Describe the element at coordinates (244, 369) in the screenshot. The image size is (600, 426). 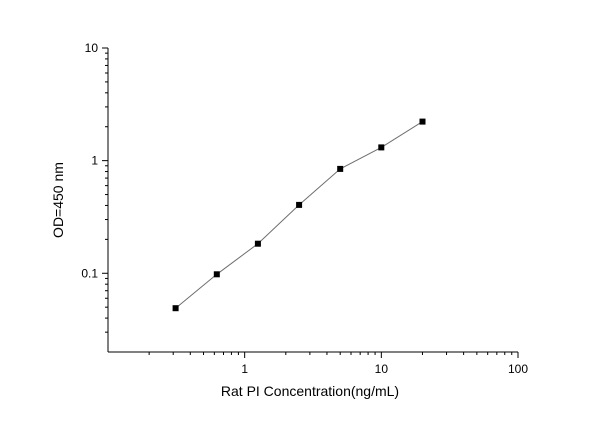
I see `x-tick-label: 1` at that location.